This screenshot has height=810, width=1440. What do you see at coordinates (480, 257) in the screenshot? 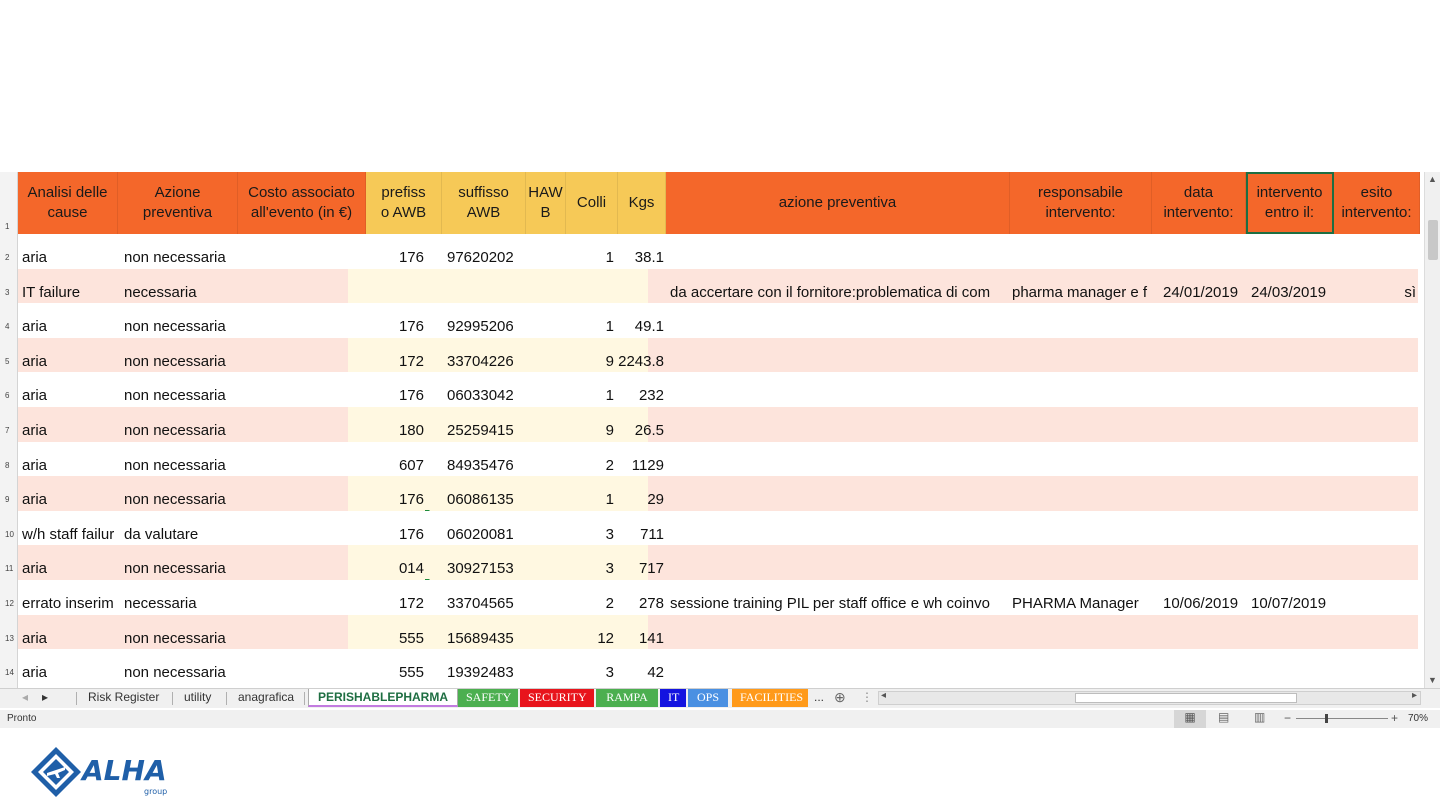
I see `cell-suffisso-awb: 97620202` at bounding box center [480, 257].